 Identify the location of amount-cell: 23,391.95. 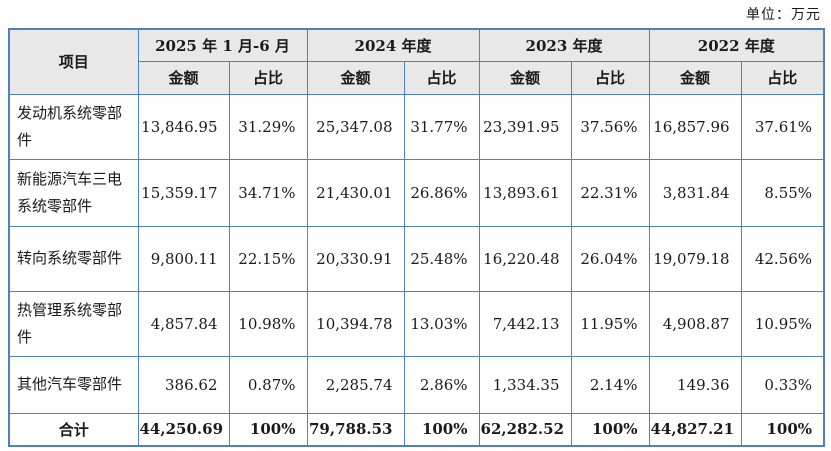
(525, 126).